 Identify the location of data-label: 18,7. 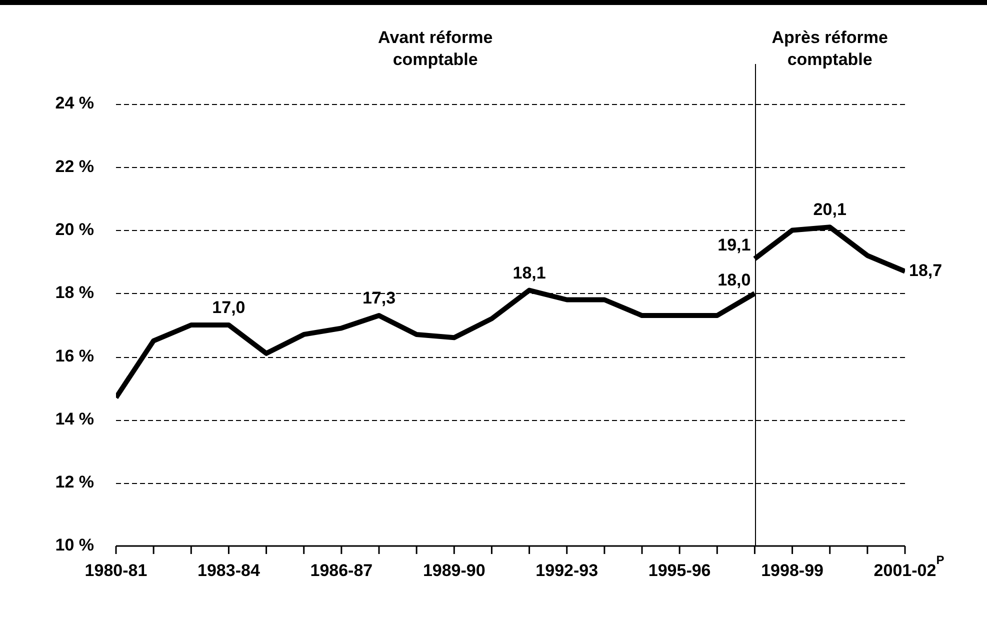
(925, 270).